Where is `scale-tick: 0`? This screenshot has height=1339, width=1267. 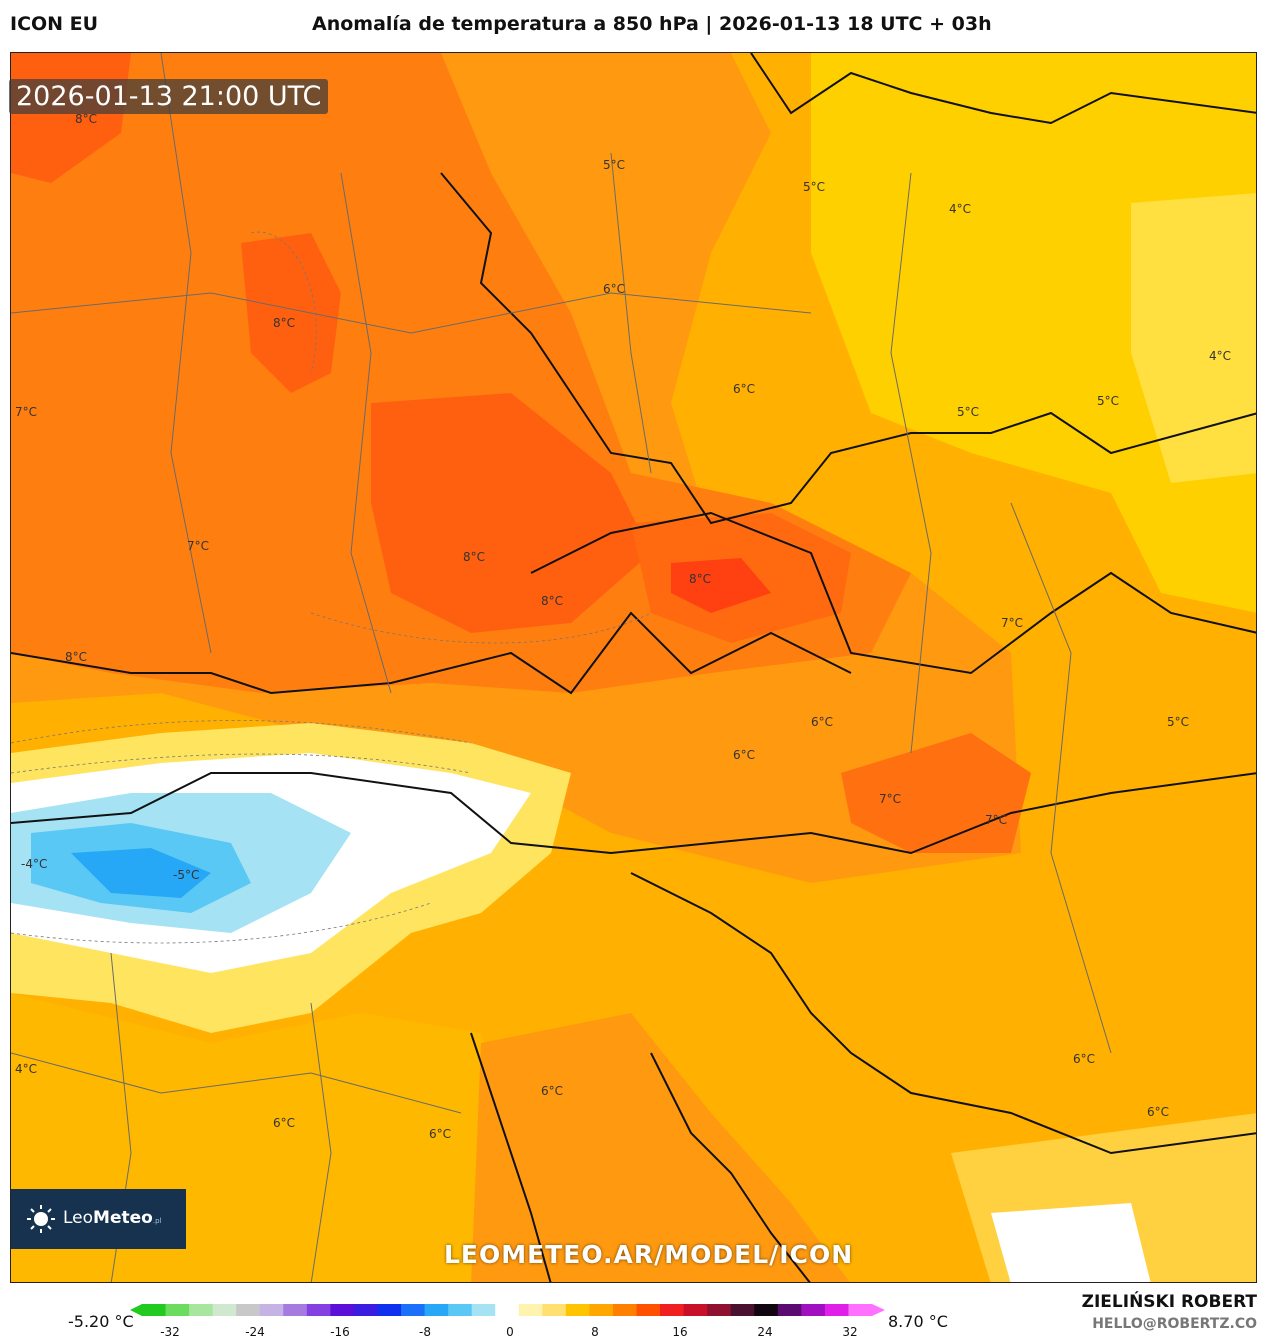 scale-tick: 0 is located at coordinates (510, 1332).